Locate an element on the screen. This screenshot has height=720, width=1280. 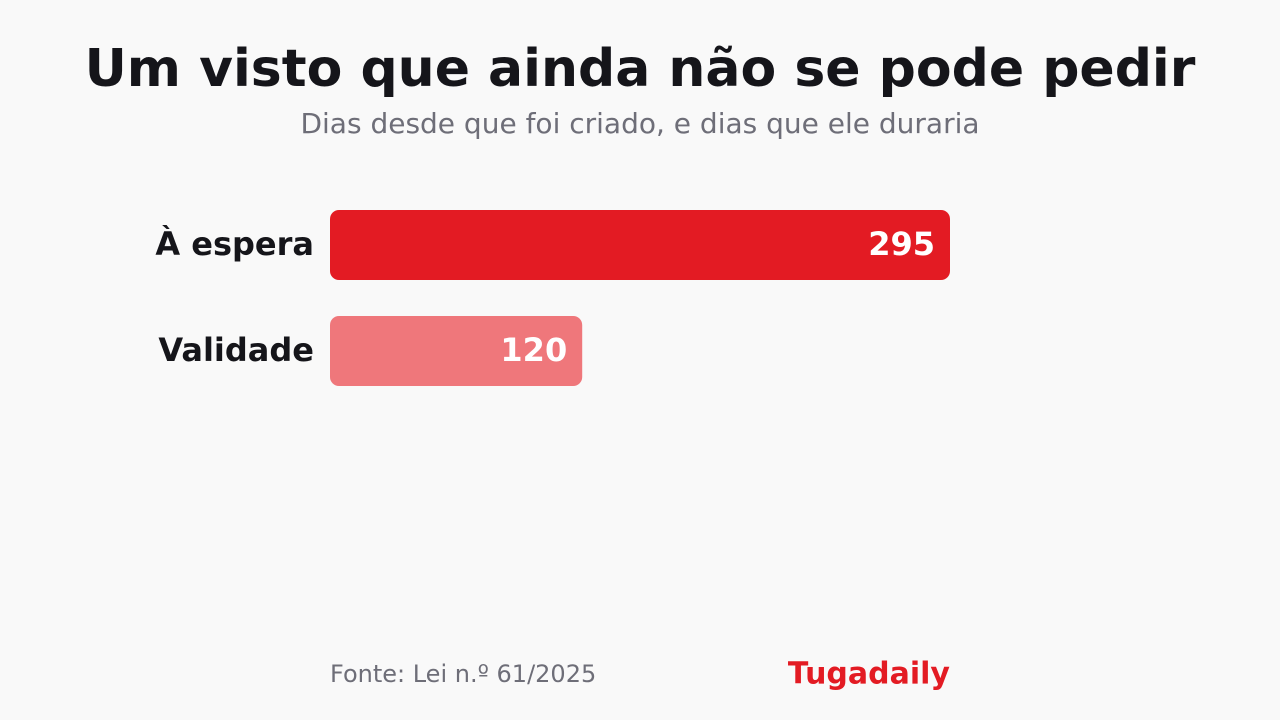
value-label: 120 is located at coordinates (533, 350).